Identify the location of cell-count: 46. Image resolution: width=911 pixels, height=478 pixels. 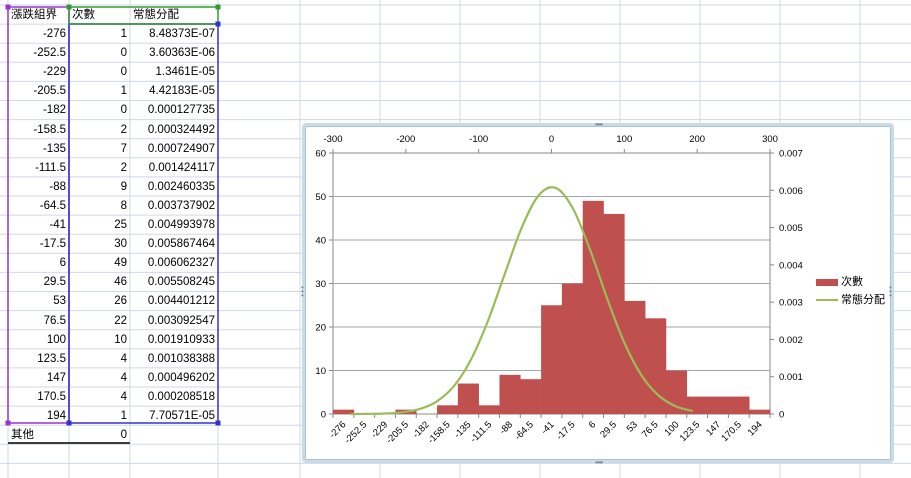
(120, 282).